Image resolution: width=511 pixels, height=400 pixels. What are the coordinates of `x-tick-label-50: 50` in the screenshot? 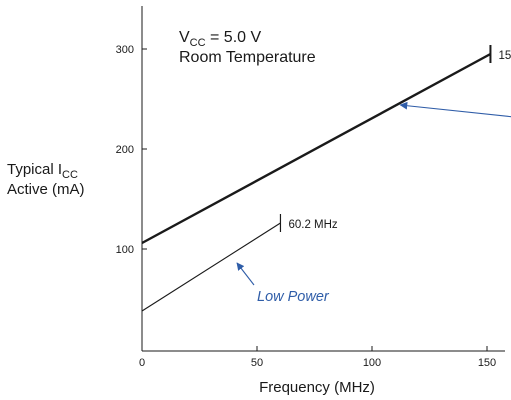 It's located at (257, 363).